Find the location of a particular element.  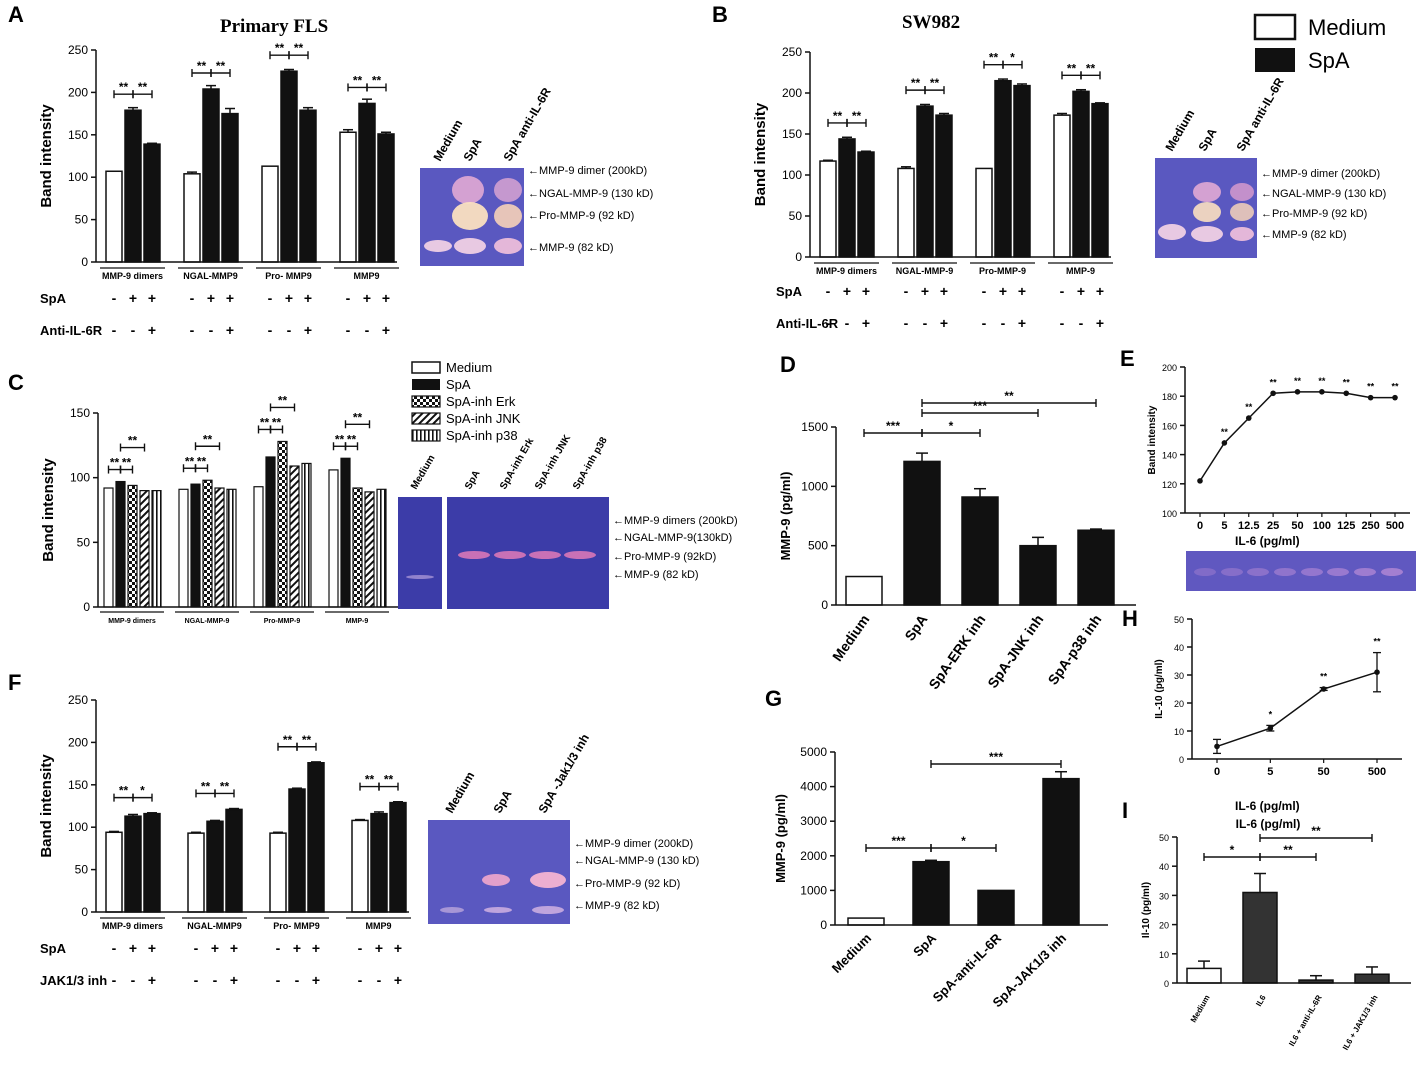

panel-f-ylabel: Band intensity is located at coordinates (46, 806).